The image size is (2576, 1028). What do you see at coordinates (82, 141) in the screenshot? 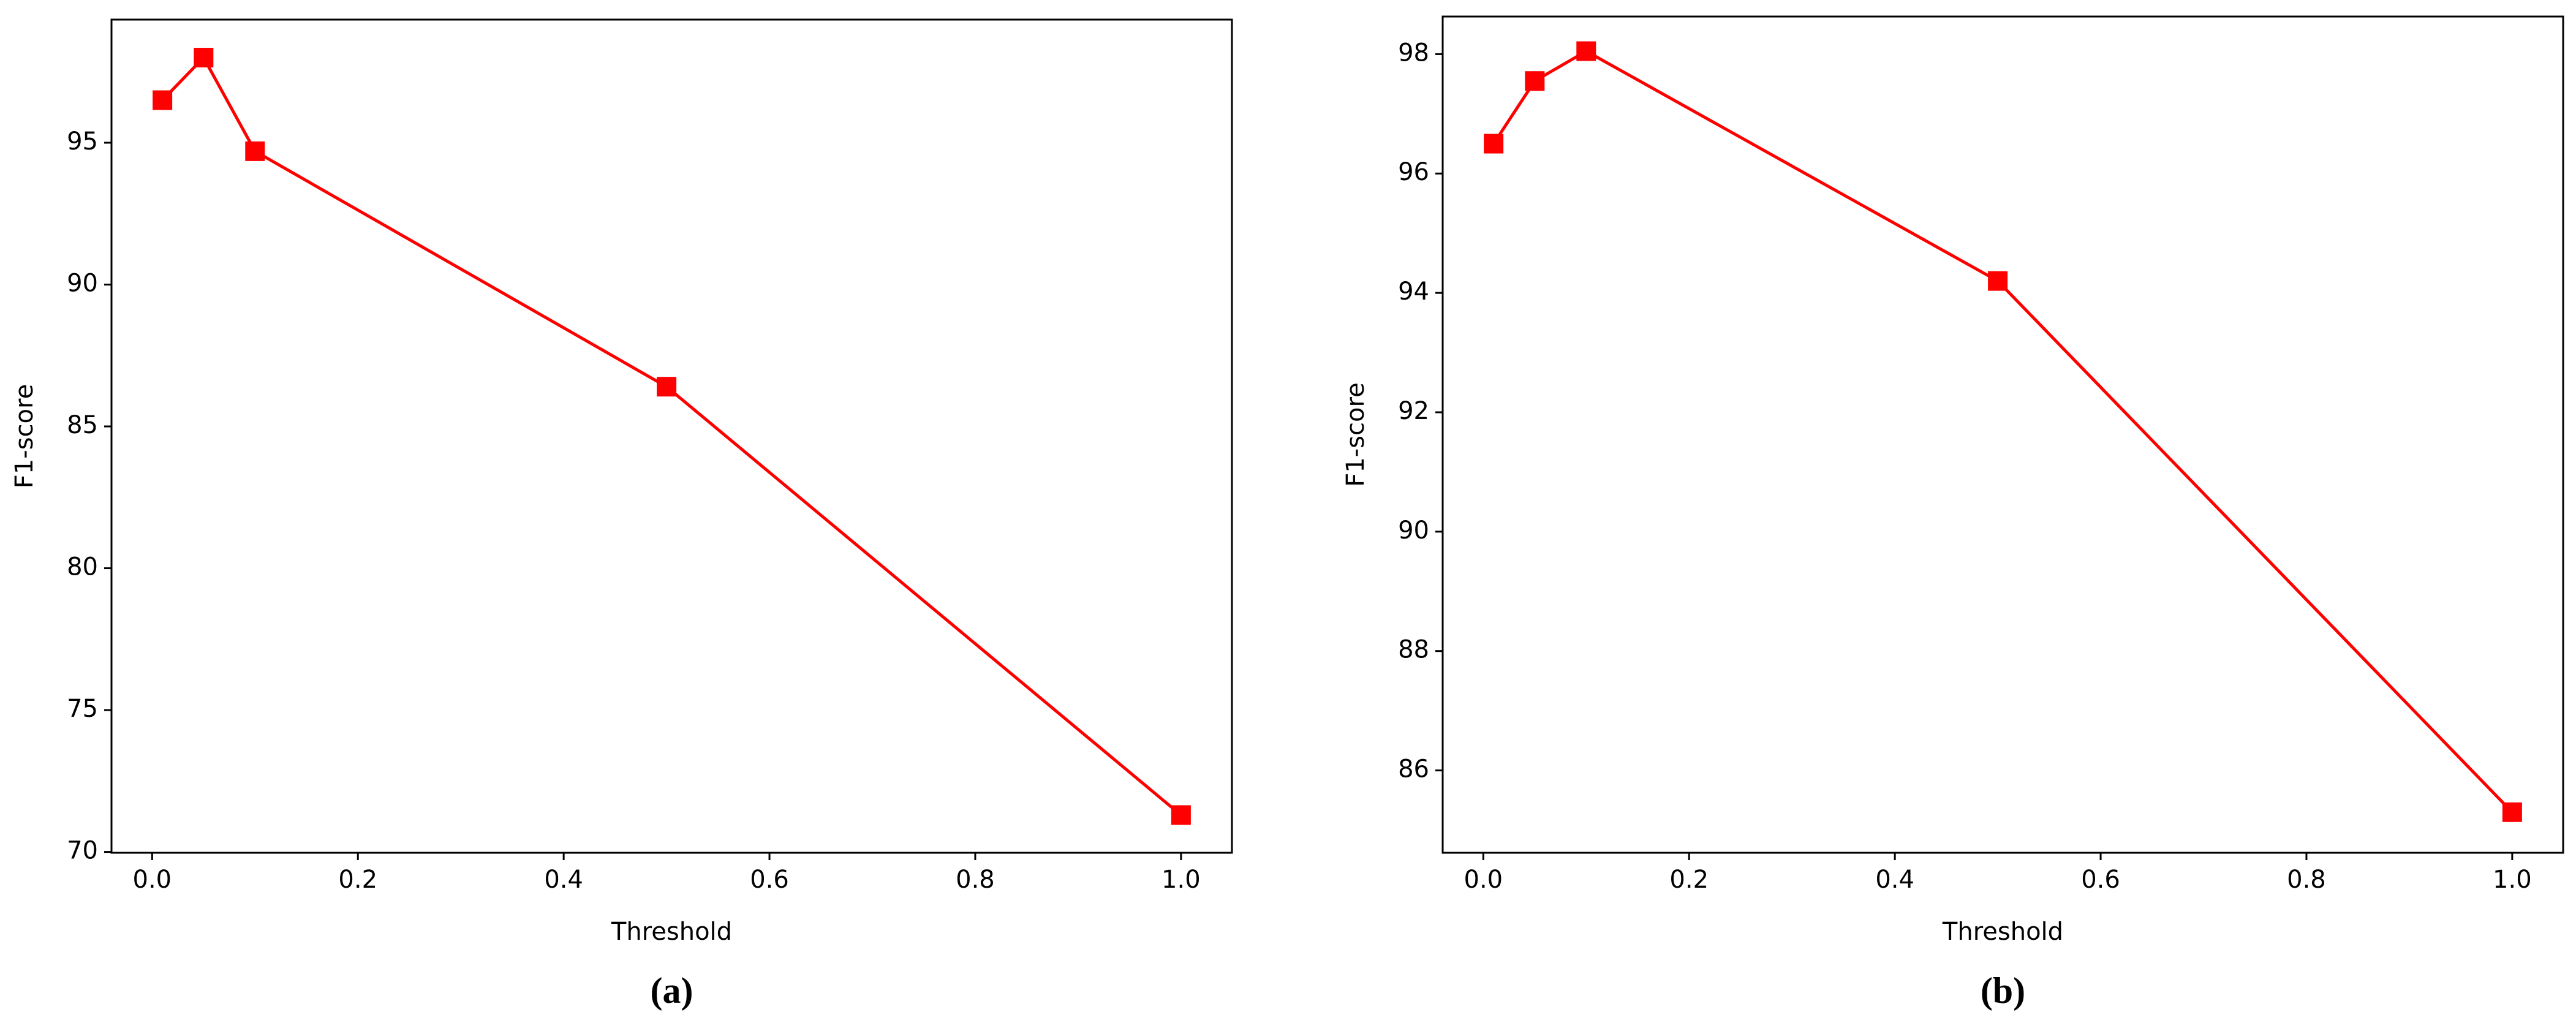
I see `y-tick-label: 95` at bounding box center [82, 141].